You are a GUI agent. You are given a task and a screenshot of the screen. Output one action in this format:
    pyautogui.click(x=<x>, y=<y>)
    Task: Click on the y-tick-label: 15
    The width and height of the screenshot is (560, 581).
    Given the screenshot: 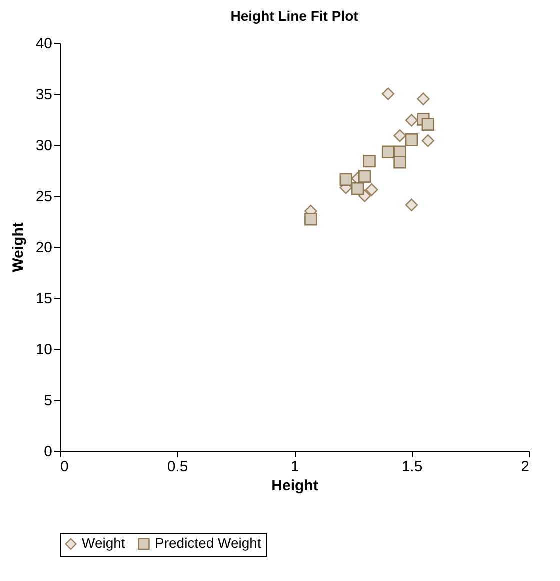 What is the action you would take?
    pyautogui.click(x=44, y=299)
    